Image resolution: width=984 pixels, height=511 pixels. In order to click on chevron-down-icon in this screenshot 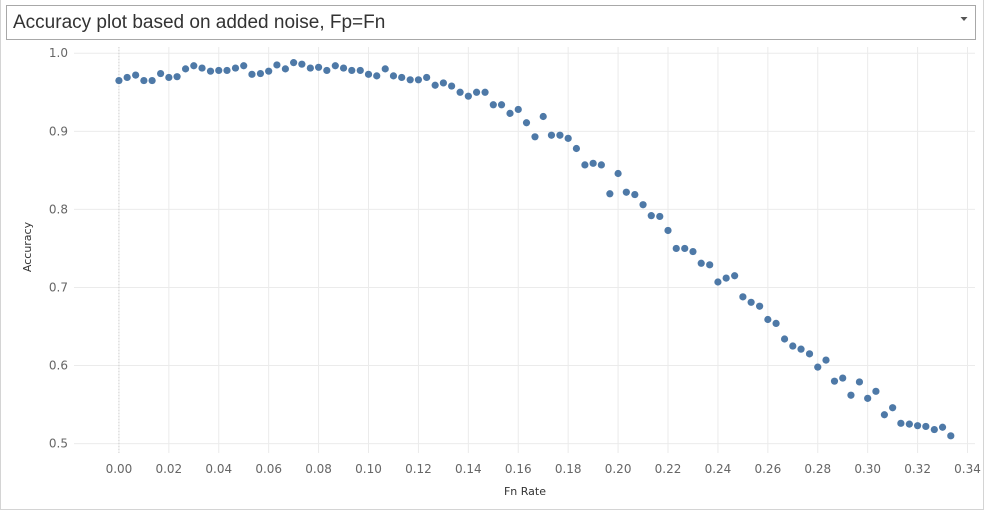, I will do `click(964, 19)`.